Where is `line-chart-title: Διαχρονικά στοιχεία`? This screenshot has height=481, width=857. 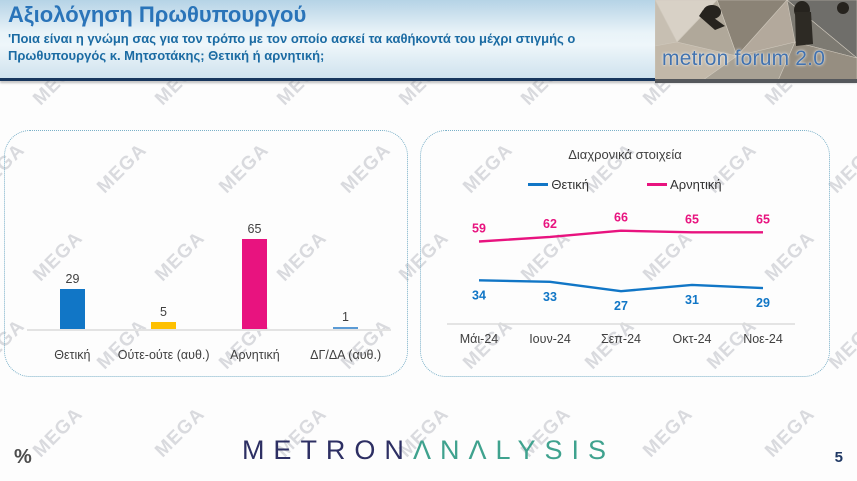
line-chart-title: Διαχρονικά στοιχεία is located at coordinates (625, 154).